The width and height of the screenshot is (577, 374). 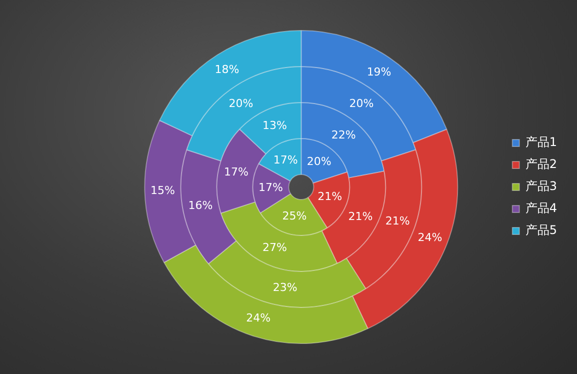 I want to click on data-label: 22%, so click(x=343, y=135).